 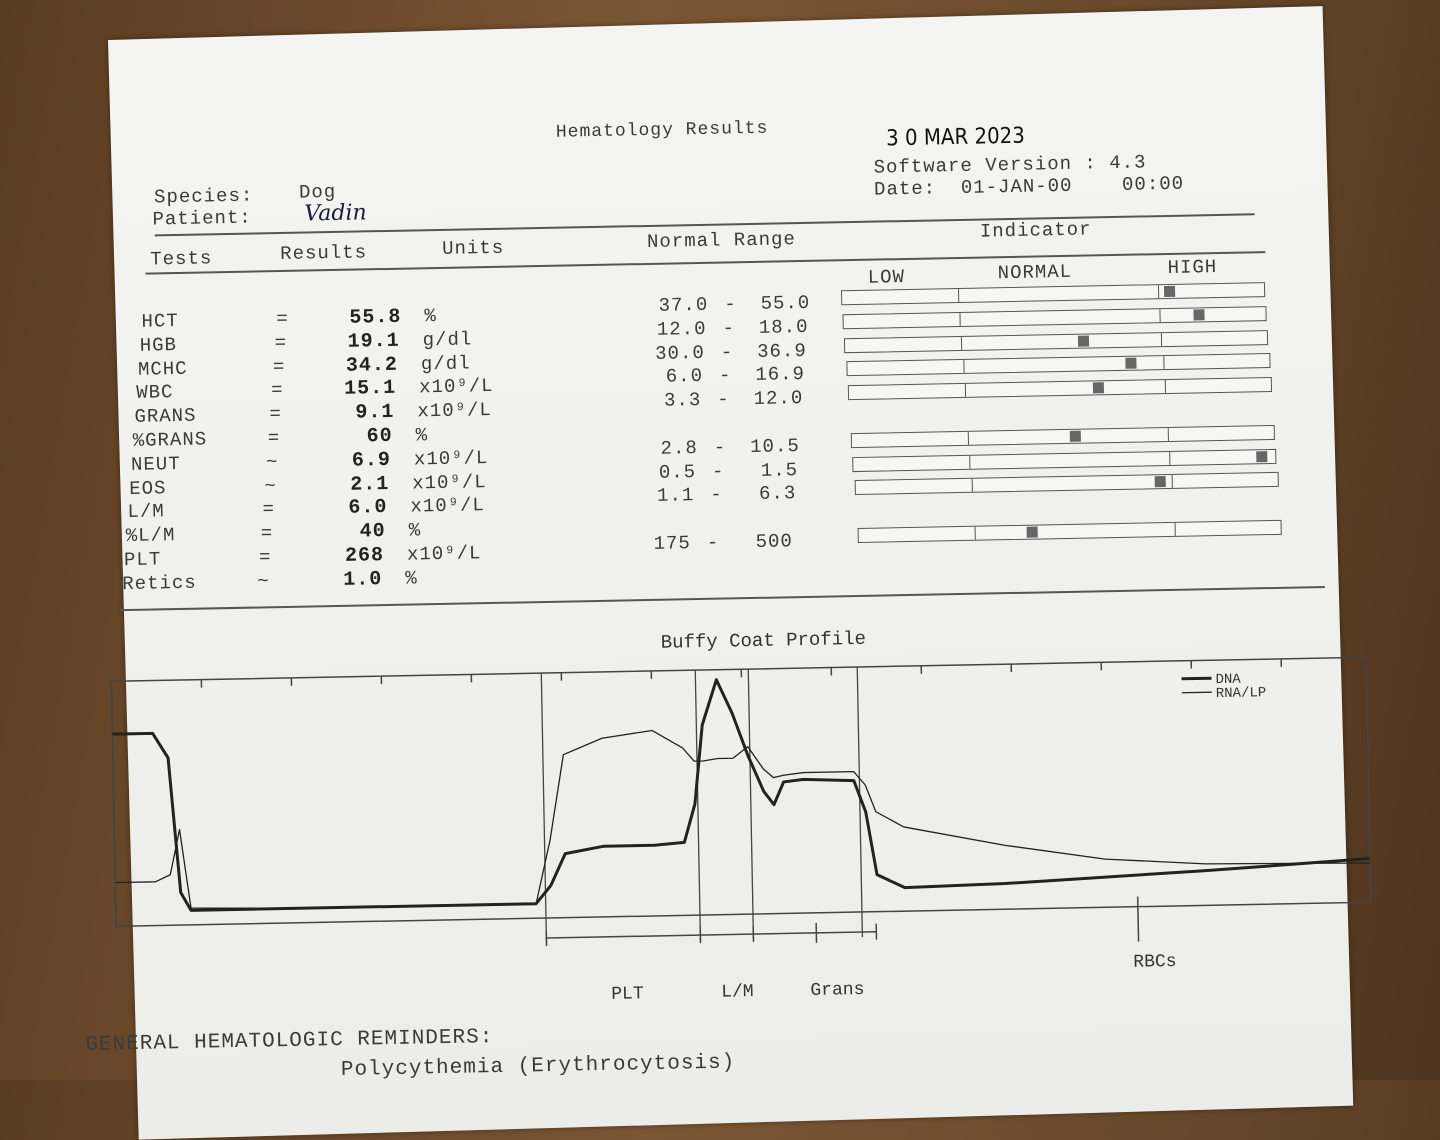 I want to click on range-low: 3.3, so click(x=665, y=400).